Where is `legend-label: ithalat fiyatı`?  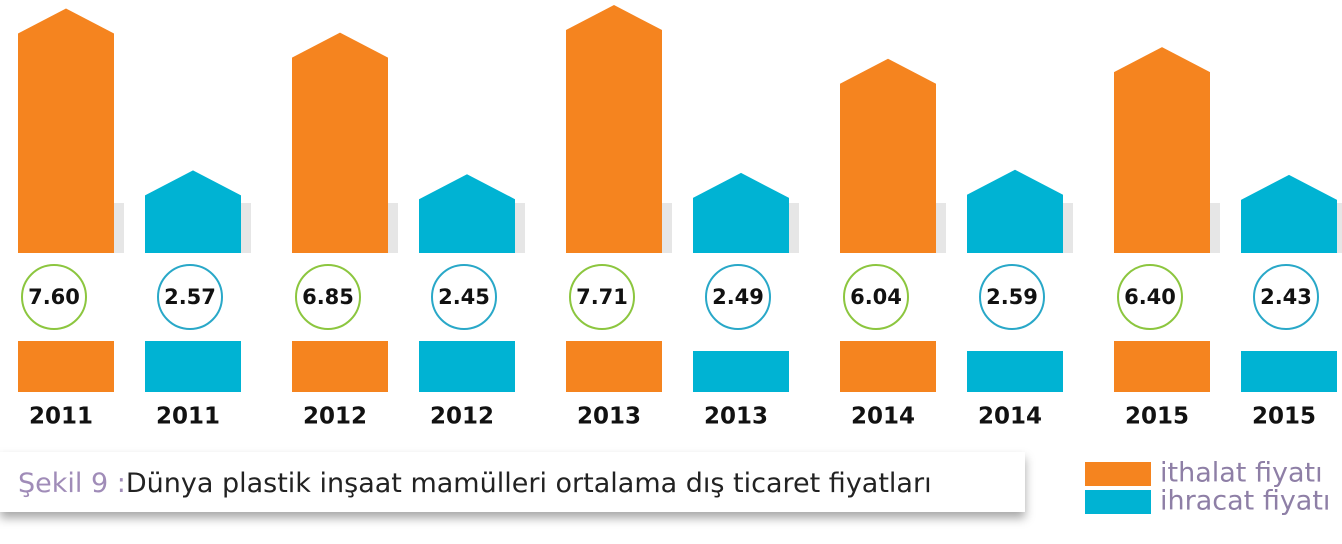
legend-label: ithalat fiyatı is located at coordinates (1241, 473).